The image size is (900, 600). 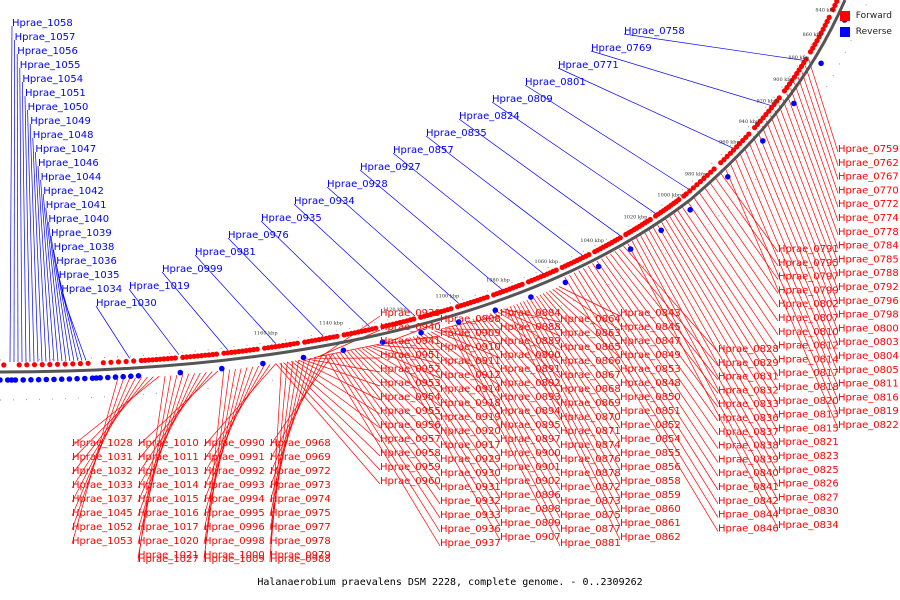 I want to click on gene-label: Hprae_0977, so click(x=300, y=527).